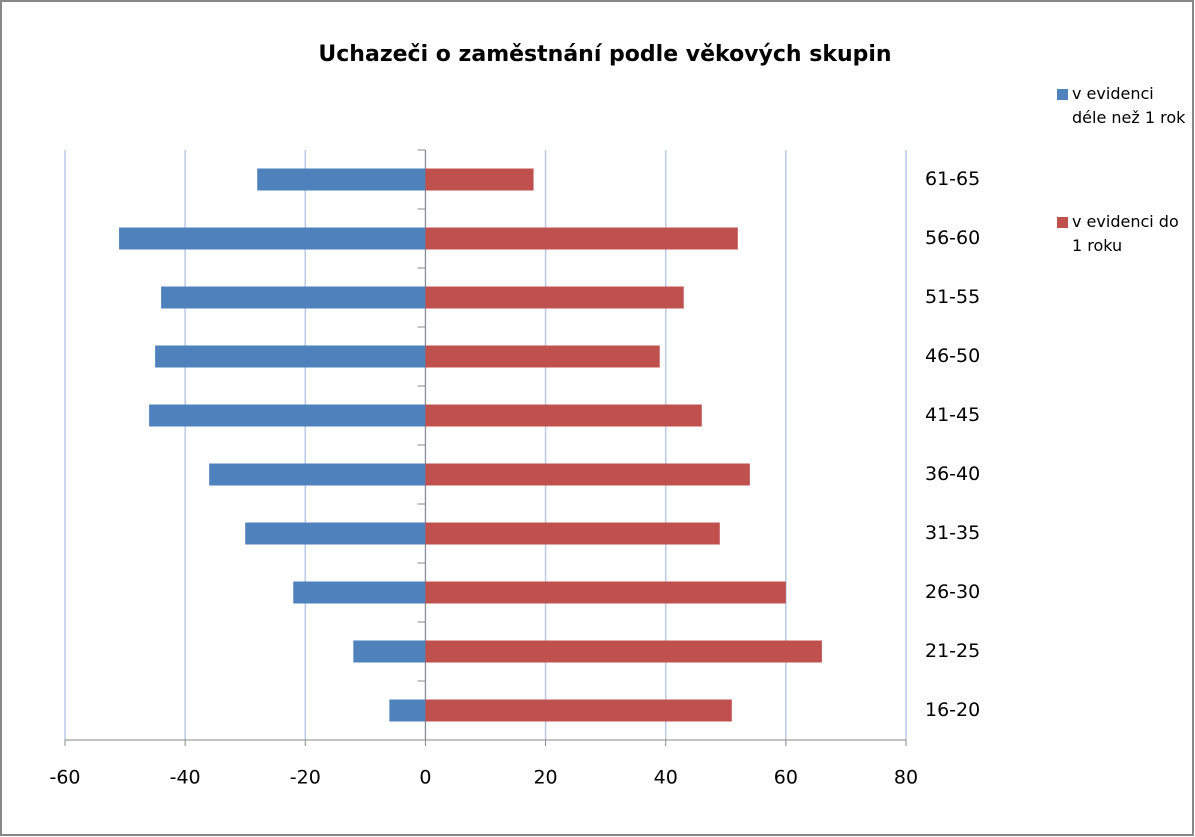 The image size is (1195, 837). Describe the element at coordinates (952, 533) in the screenshot. I see `y-tick-label: 31-35` at that location.